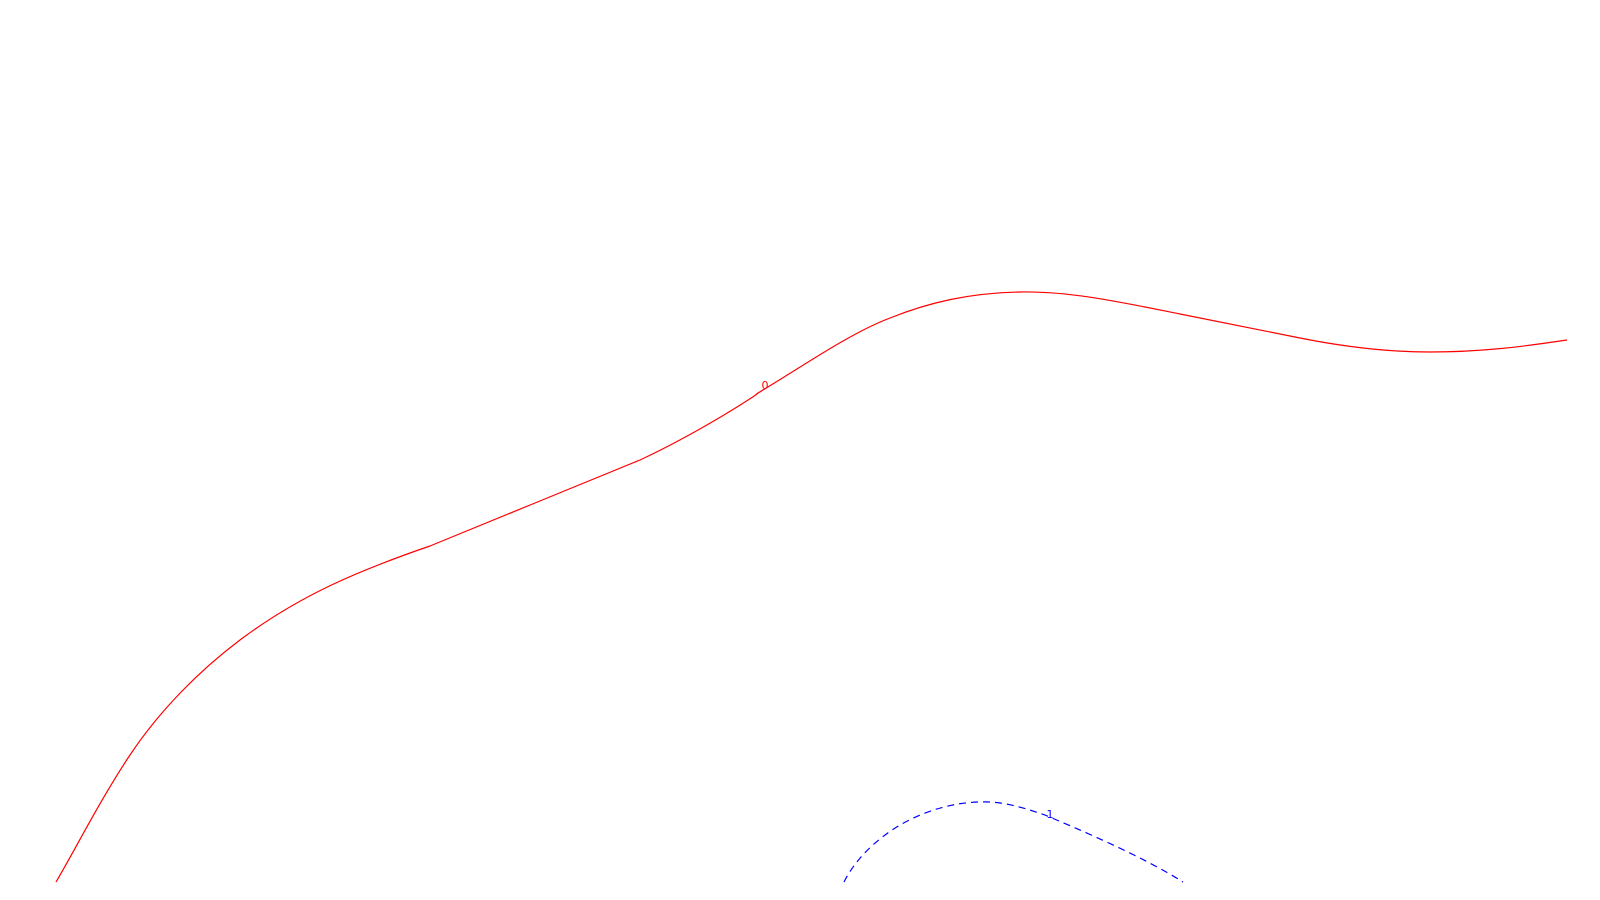 Image resolution: width=1600 pixels, height=900 pixels. I want to click on contour-label-level-1: 1, so click(1050, 814).